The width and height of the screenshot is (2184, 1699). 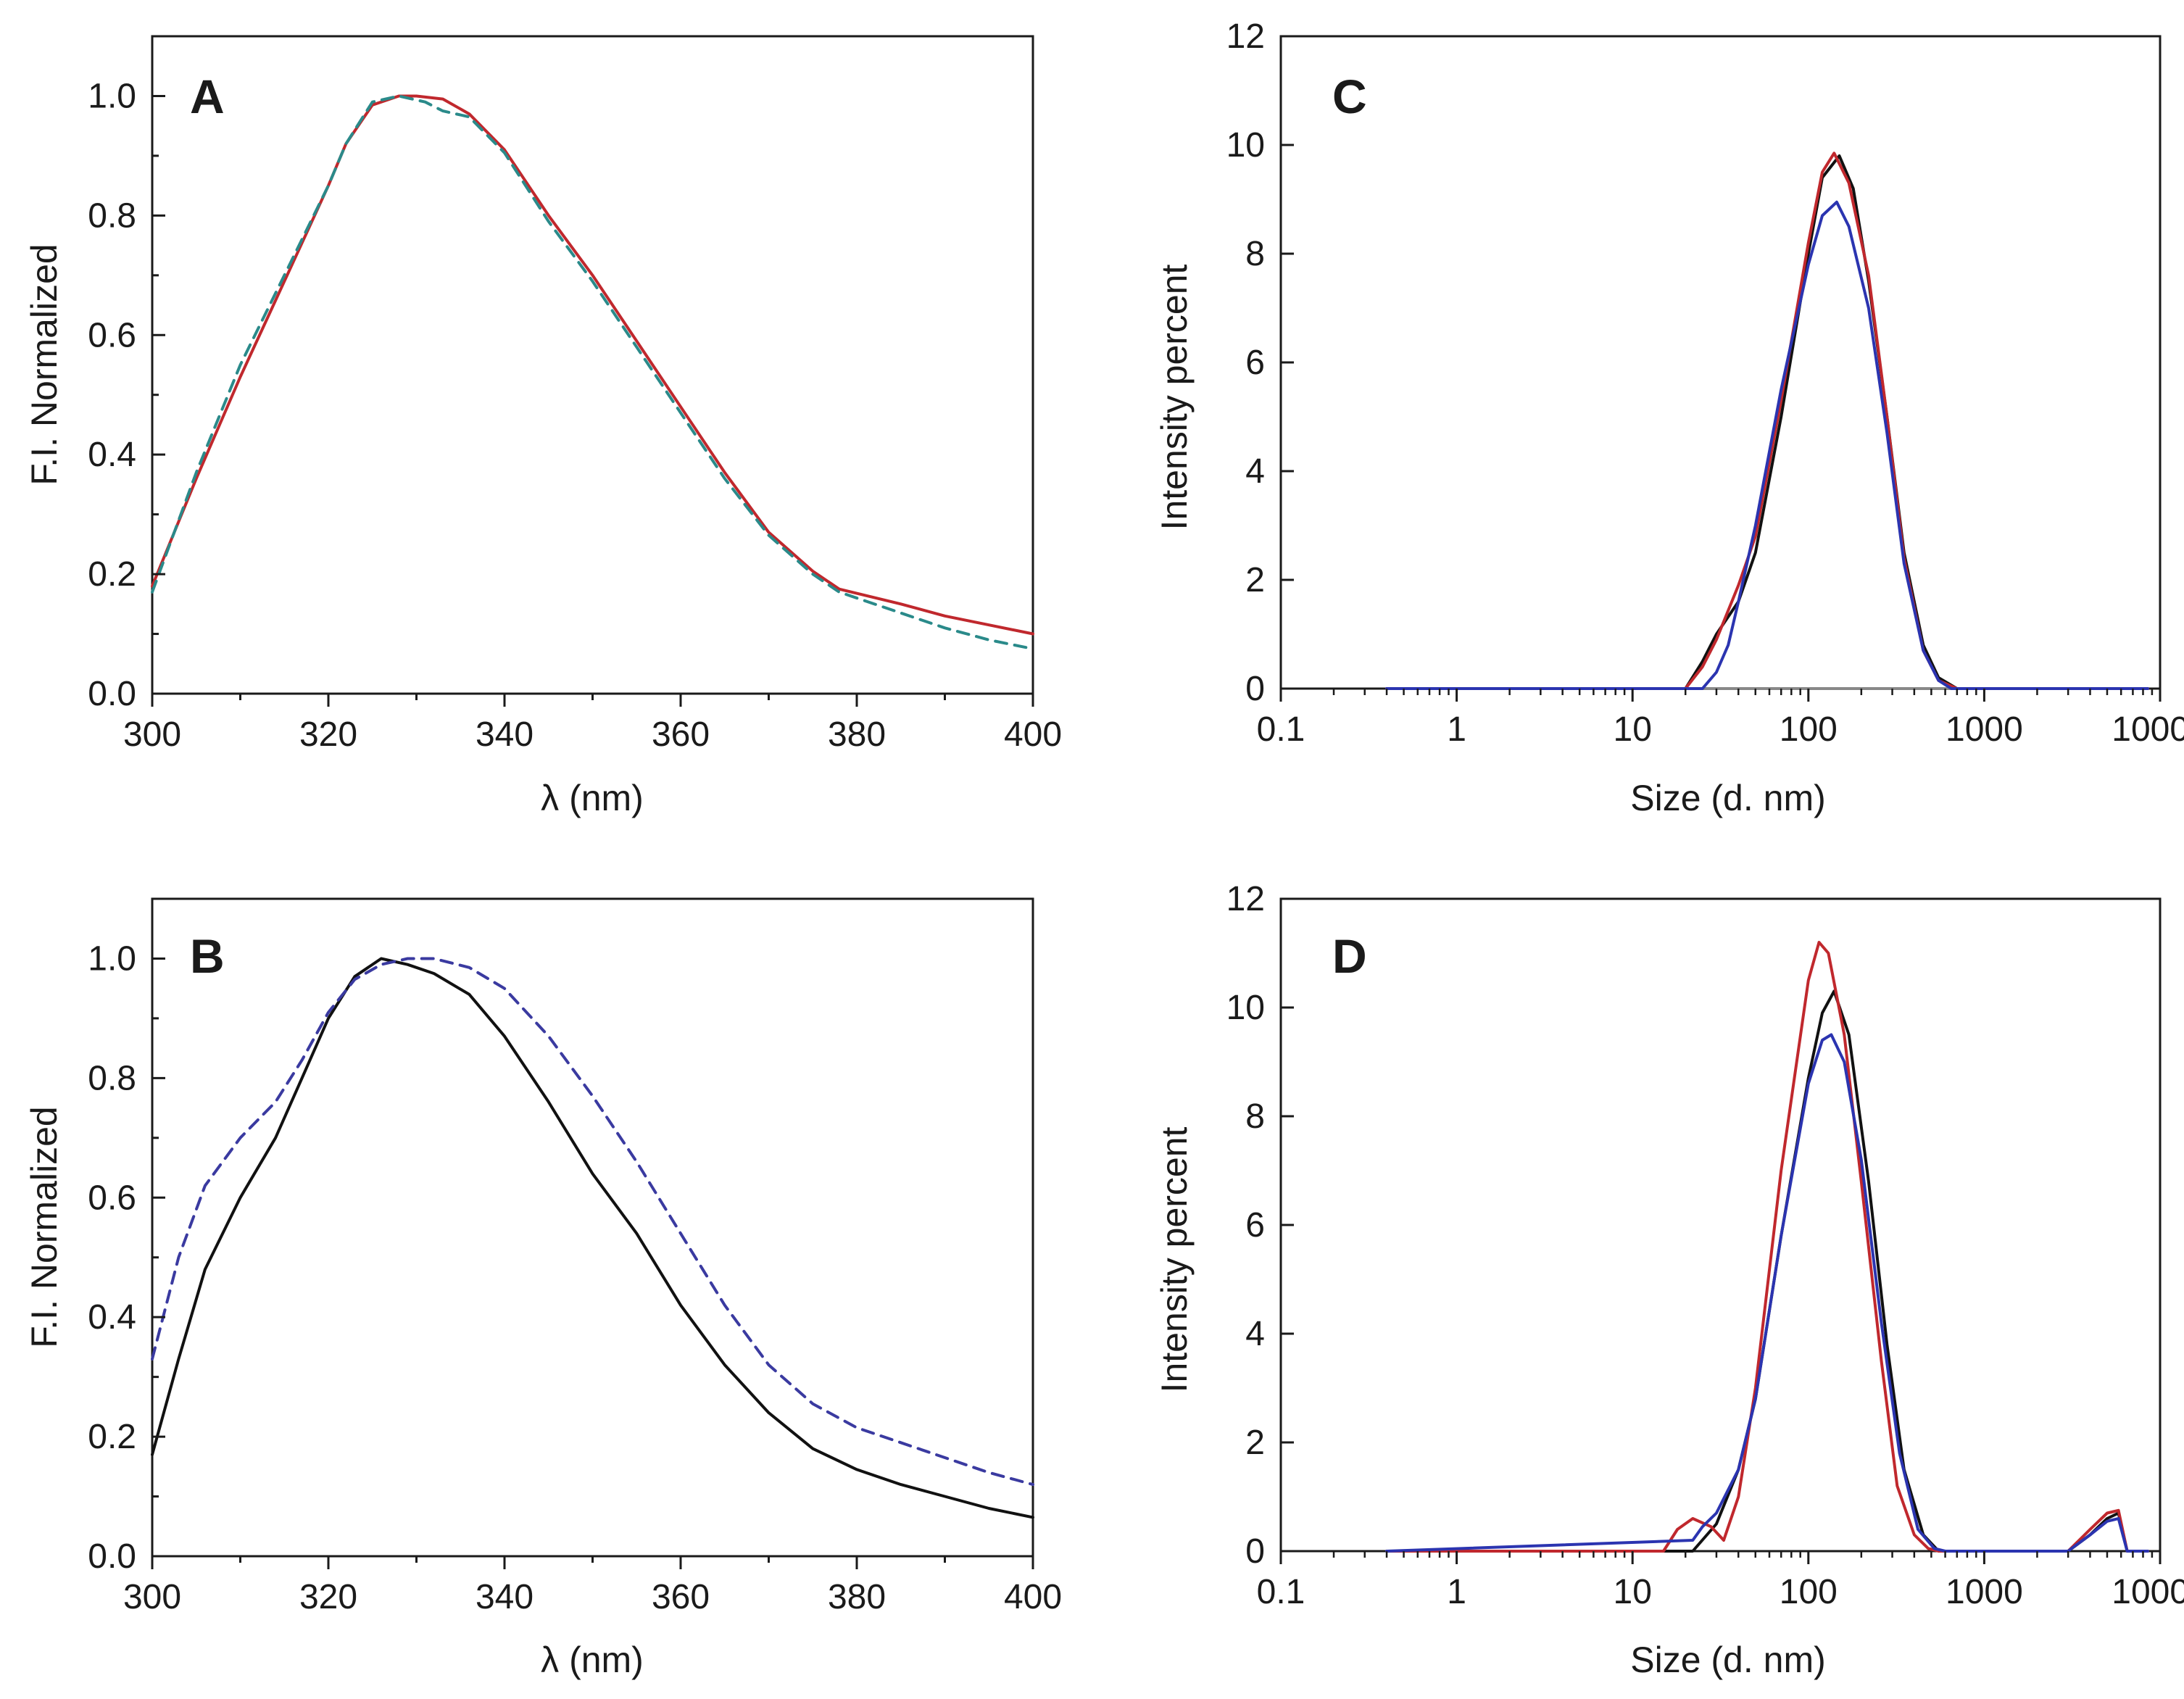 I want to click on panel-b-x-tick-label: 400, so click(x=1033, y=1597).